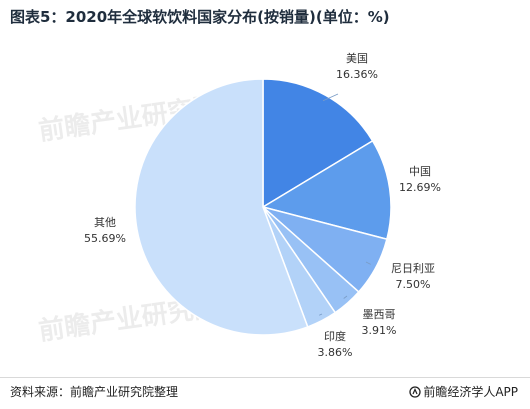  What do you see at coordinates (415, 392) in the screenshot?
I see `brand-logo-icon` at bounding box center [415, 392].